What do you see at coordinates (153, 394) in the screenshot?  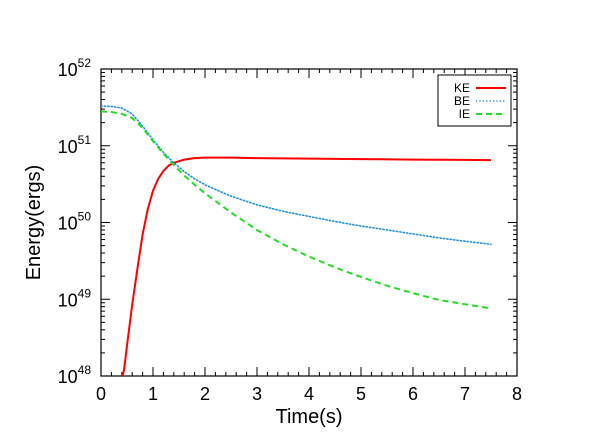 I see `x-tick-label: 1` at bounding box center [153, 394].